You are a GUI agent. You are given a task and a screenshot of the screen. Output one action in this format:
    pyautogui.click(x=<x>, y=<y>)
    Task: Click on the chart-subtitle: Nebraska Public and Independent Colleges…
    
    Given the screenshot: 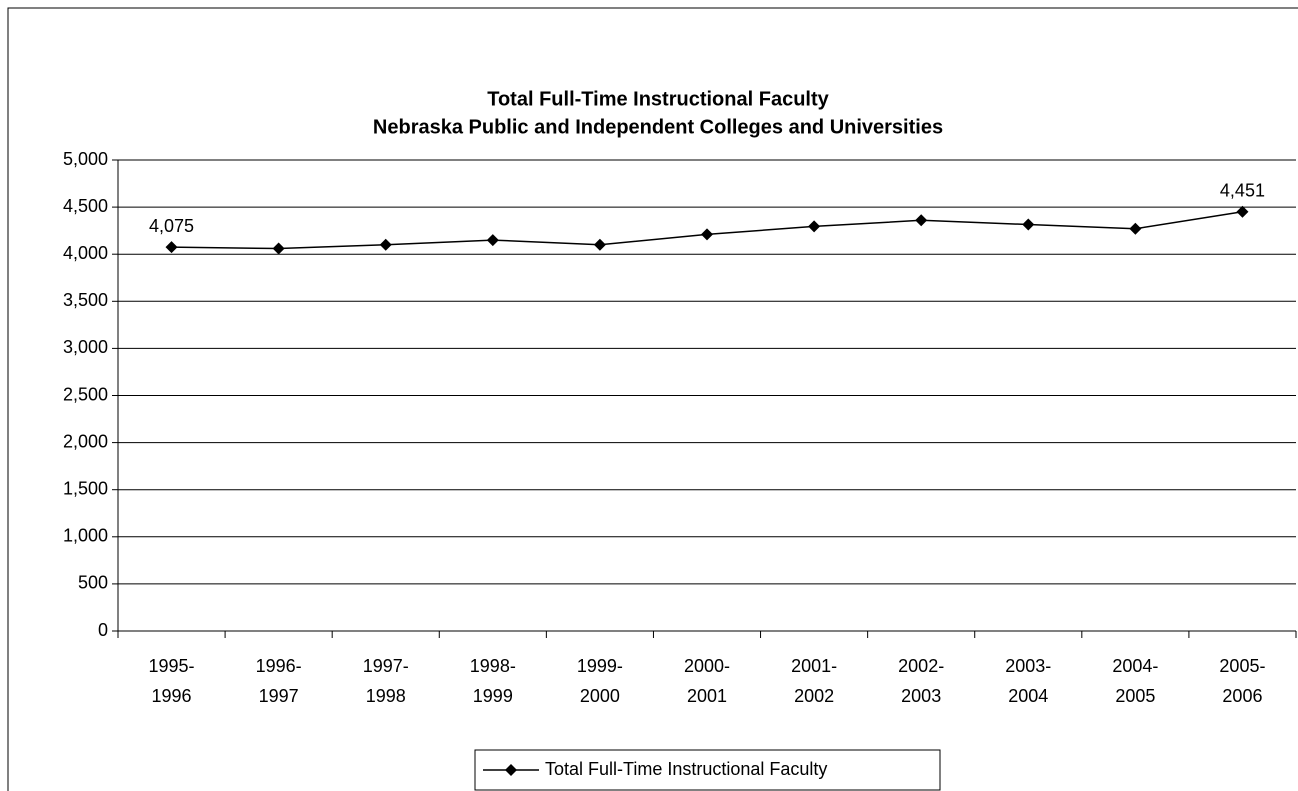 What is the action you would take?
    pyautogui.click(x=658, y=127)
    